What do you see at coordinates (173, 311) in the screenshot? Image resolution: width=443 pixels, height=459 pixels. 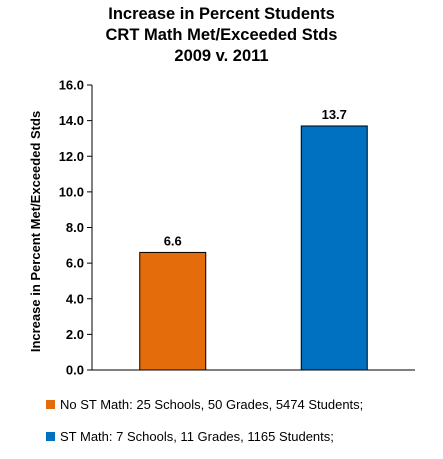 I see `bar-no-st-math` at bounding box center [173, 311].